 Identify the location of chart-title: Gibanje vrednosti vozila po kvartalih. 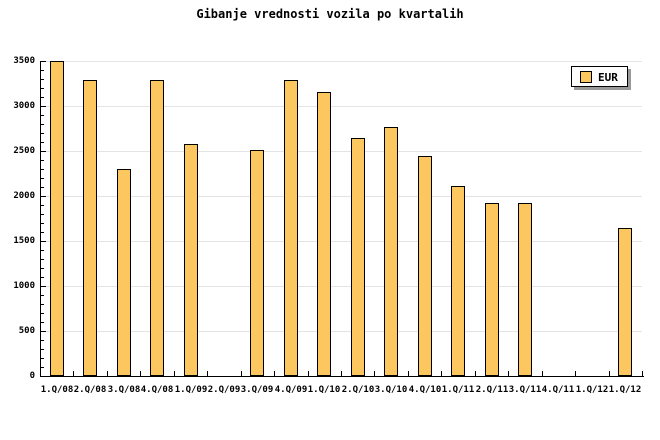
(330, 14).